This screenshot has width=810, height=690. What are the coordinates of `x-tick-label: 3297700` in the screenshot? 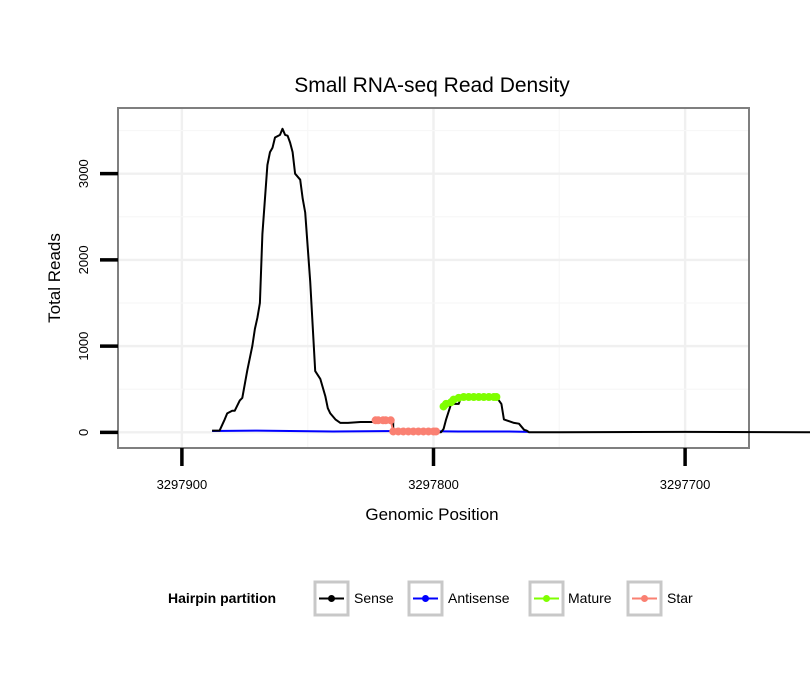 It's located at (685, 484).